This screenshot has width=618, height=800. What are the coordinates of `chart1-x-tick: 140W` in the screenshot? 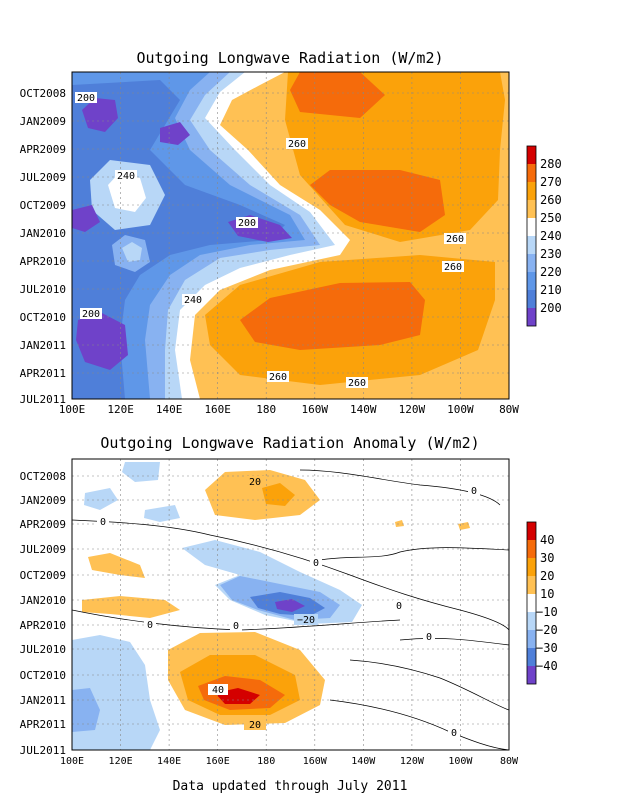 It's located at (363, 409).